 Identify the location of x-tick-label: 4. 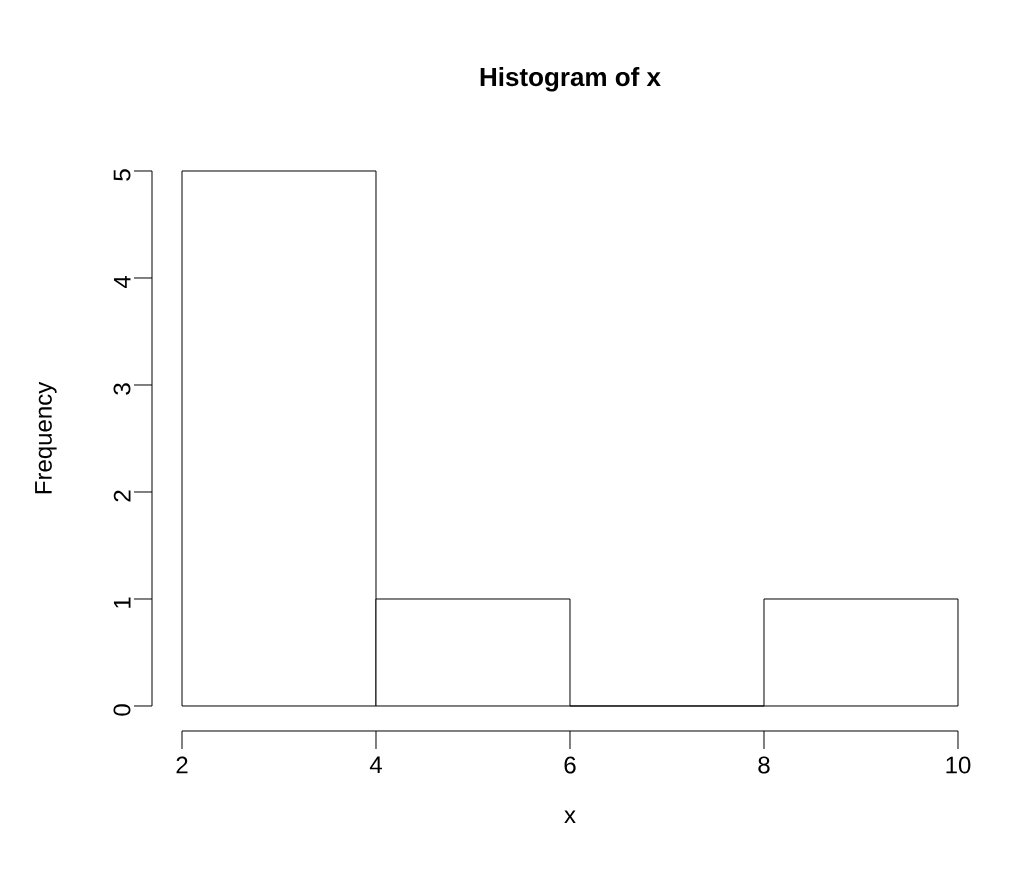
(375, 765).